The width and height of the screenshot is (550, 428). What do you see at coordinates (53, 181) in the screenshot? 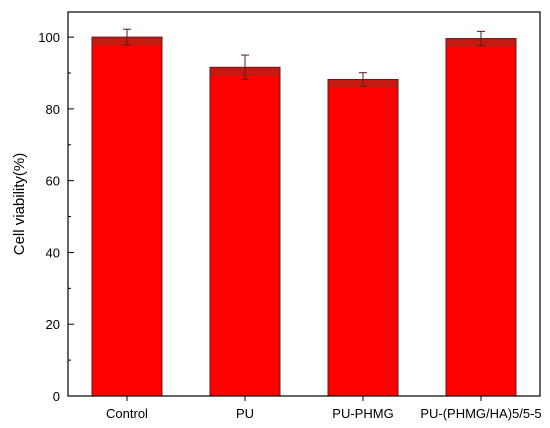
I see `y-tick-label: 60` at bounding box center [53, 181].